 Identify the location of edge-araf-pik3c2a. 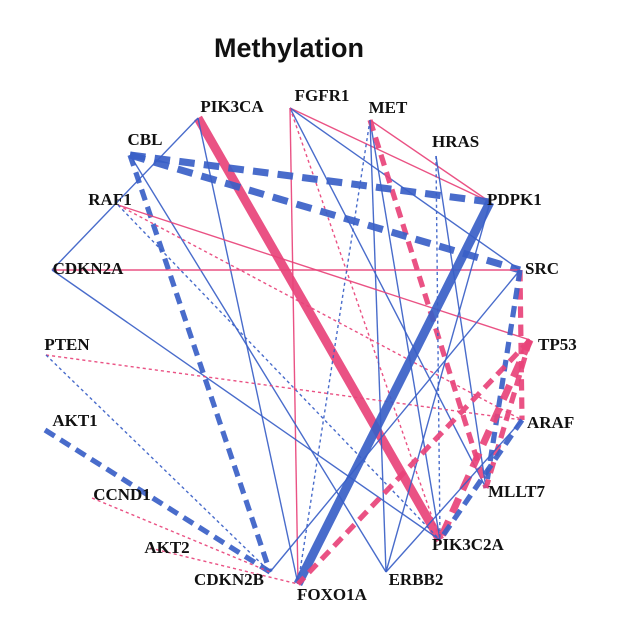
(481, 480).